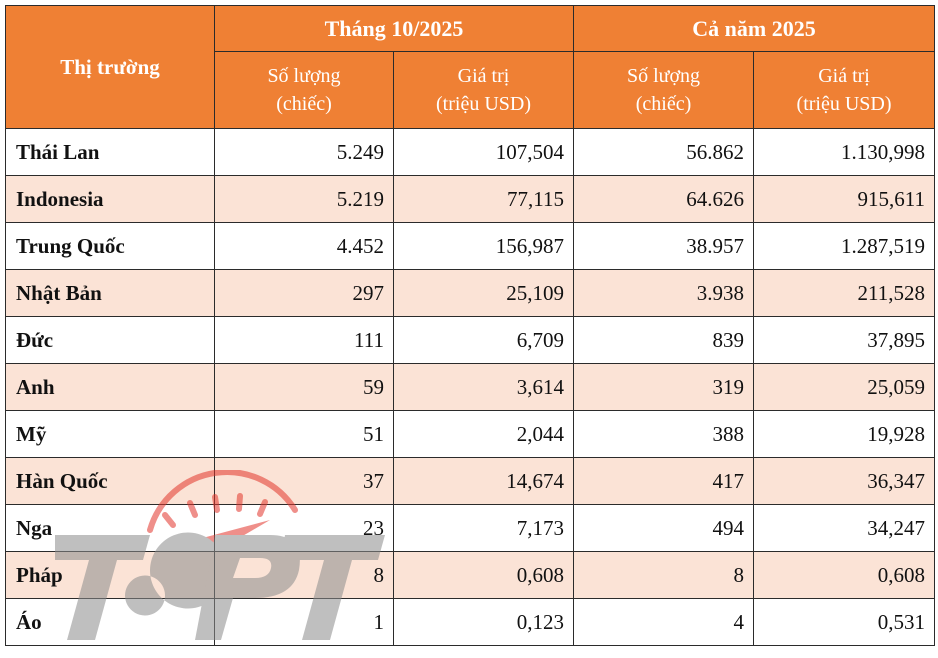  I want to click on month-quantity-cell: 51, so click(304, 434).